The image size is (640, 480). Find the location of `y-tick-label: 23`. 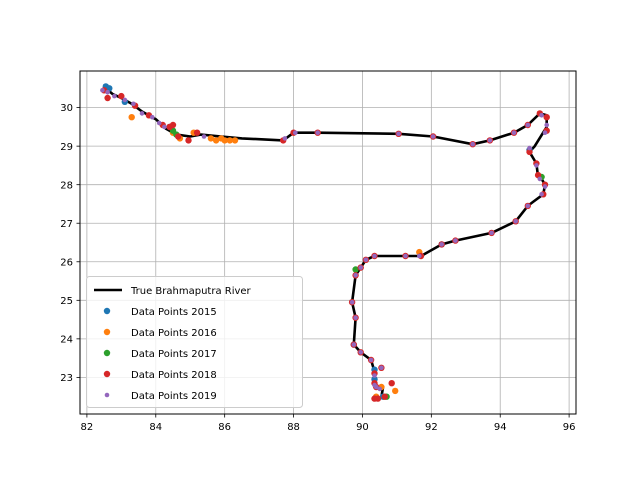

y-tick-label: 23 is located at coordinates (66, 378).